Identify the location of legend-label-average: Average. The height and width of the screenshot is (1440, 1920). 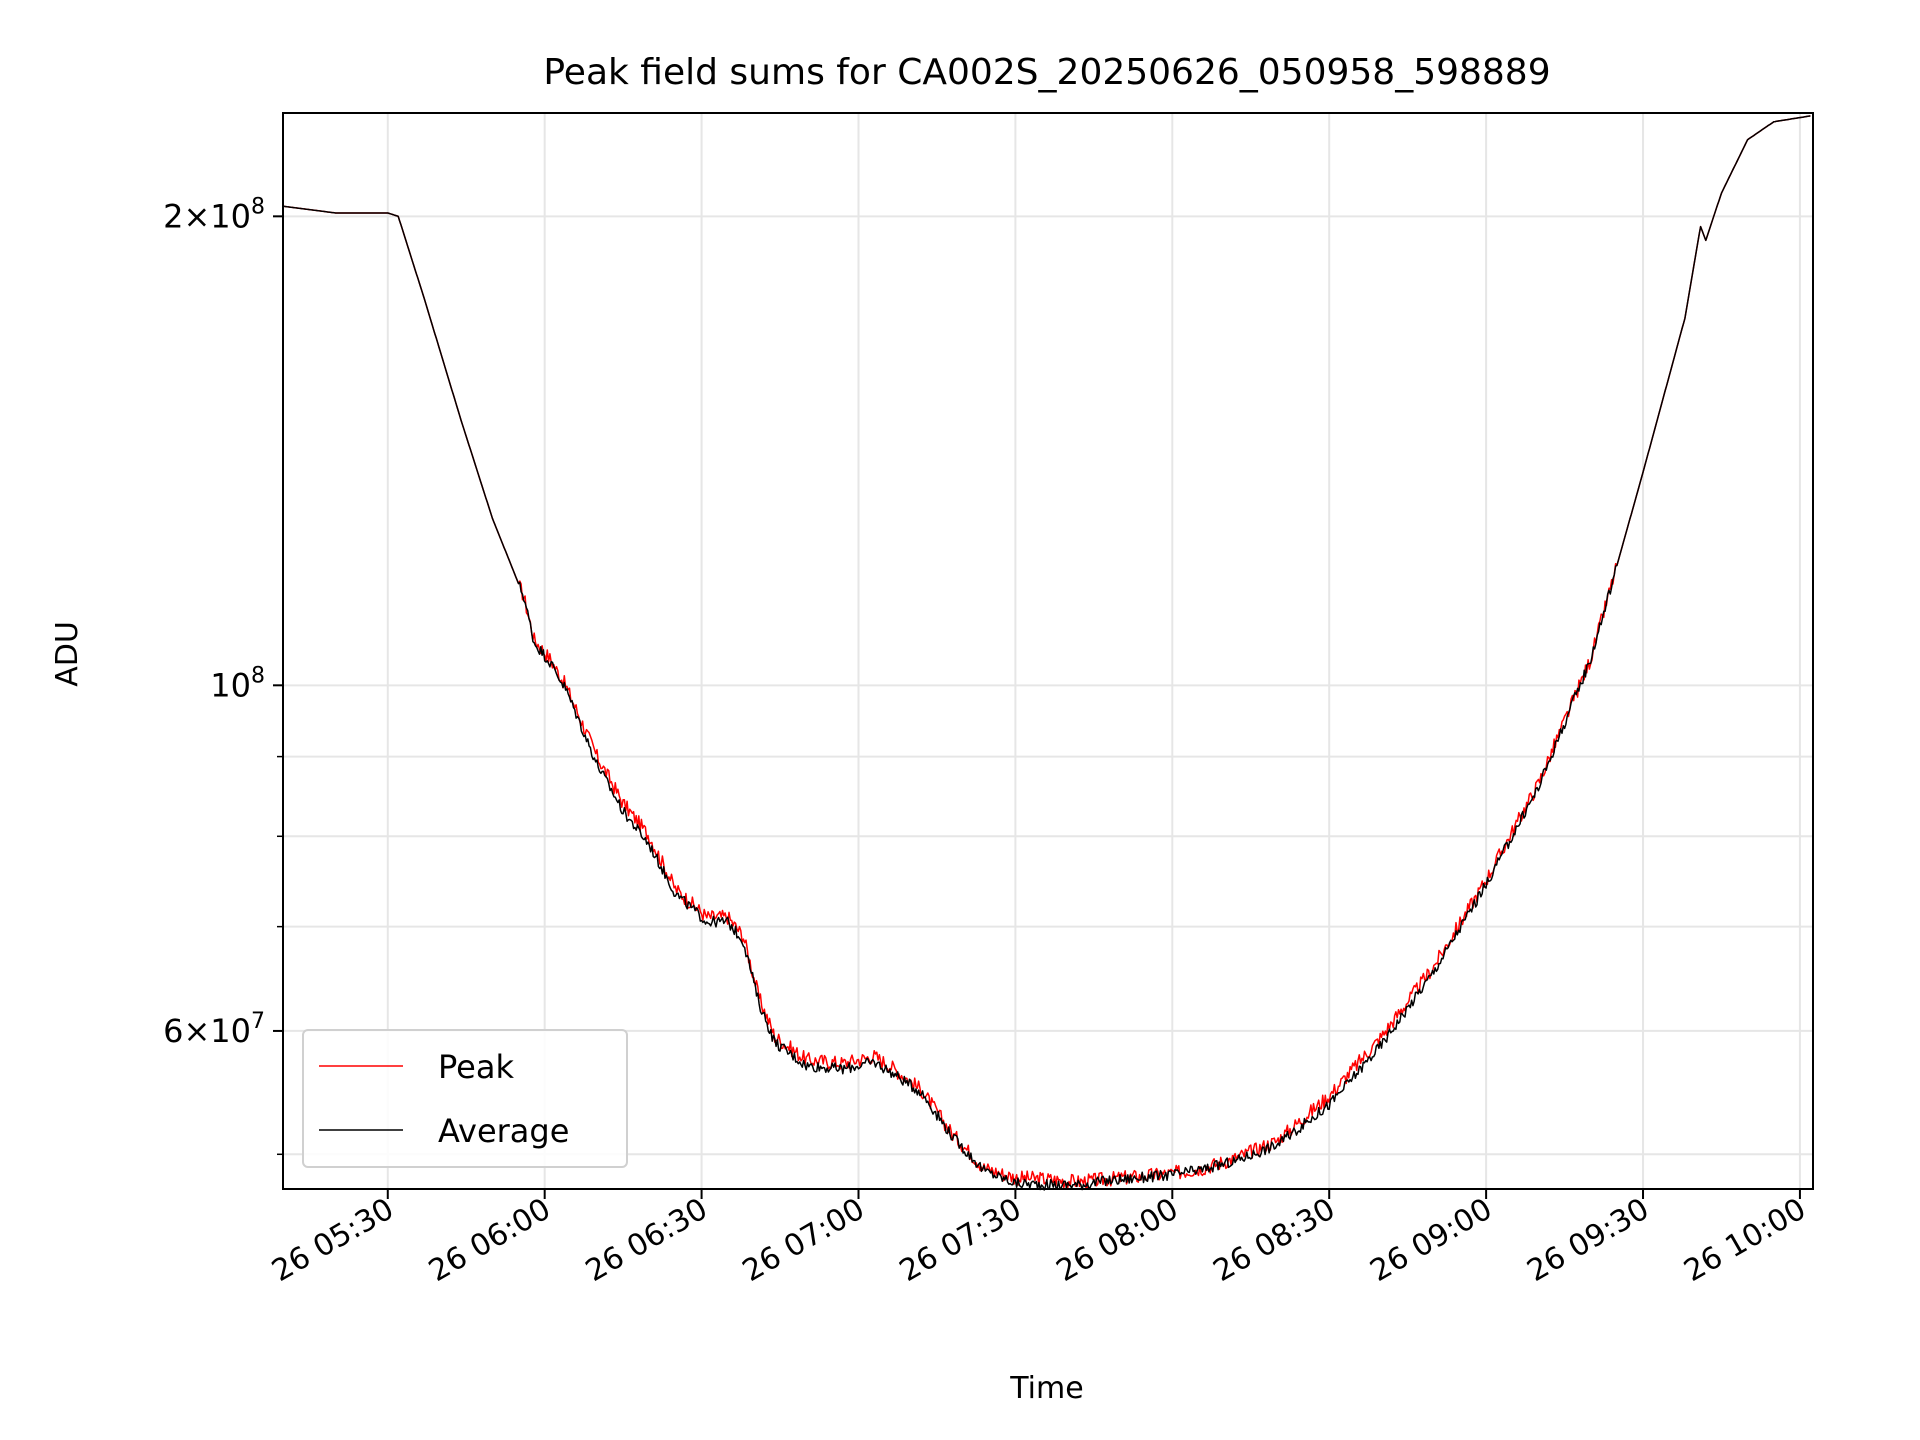
(503, 1131).